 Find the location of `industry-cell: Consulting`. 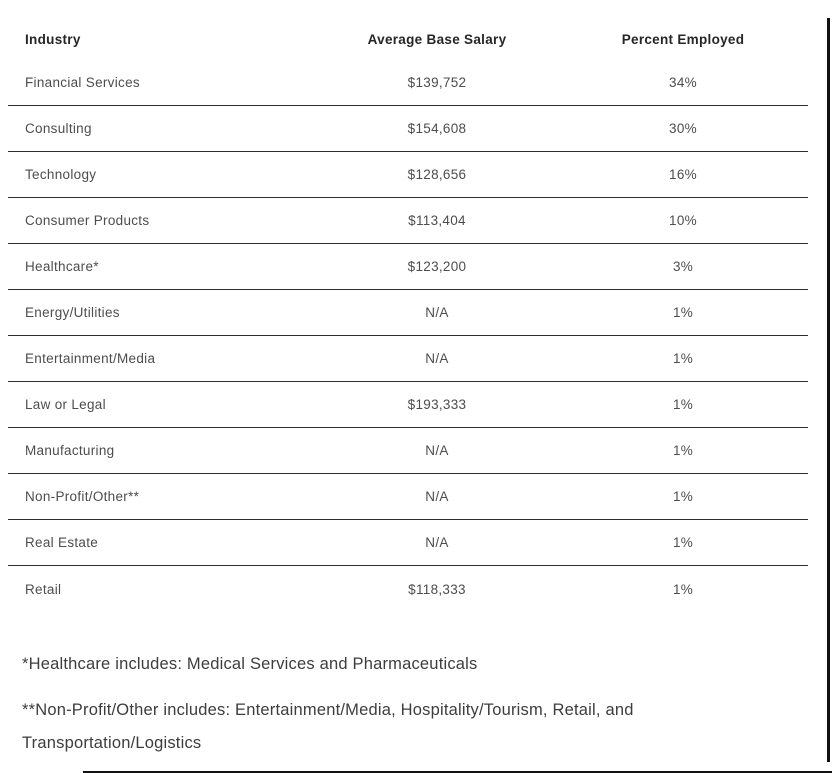

industry-cell: Consulting is located at coordinates (58, 128).